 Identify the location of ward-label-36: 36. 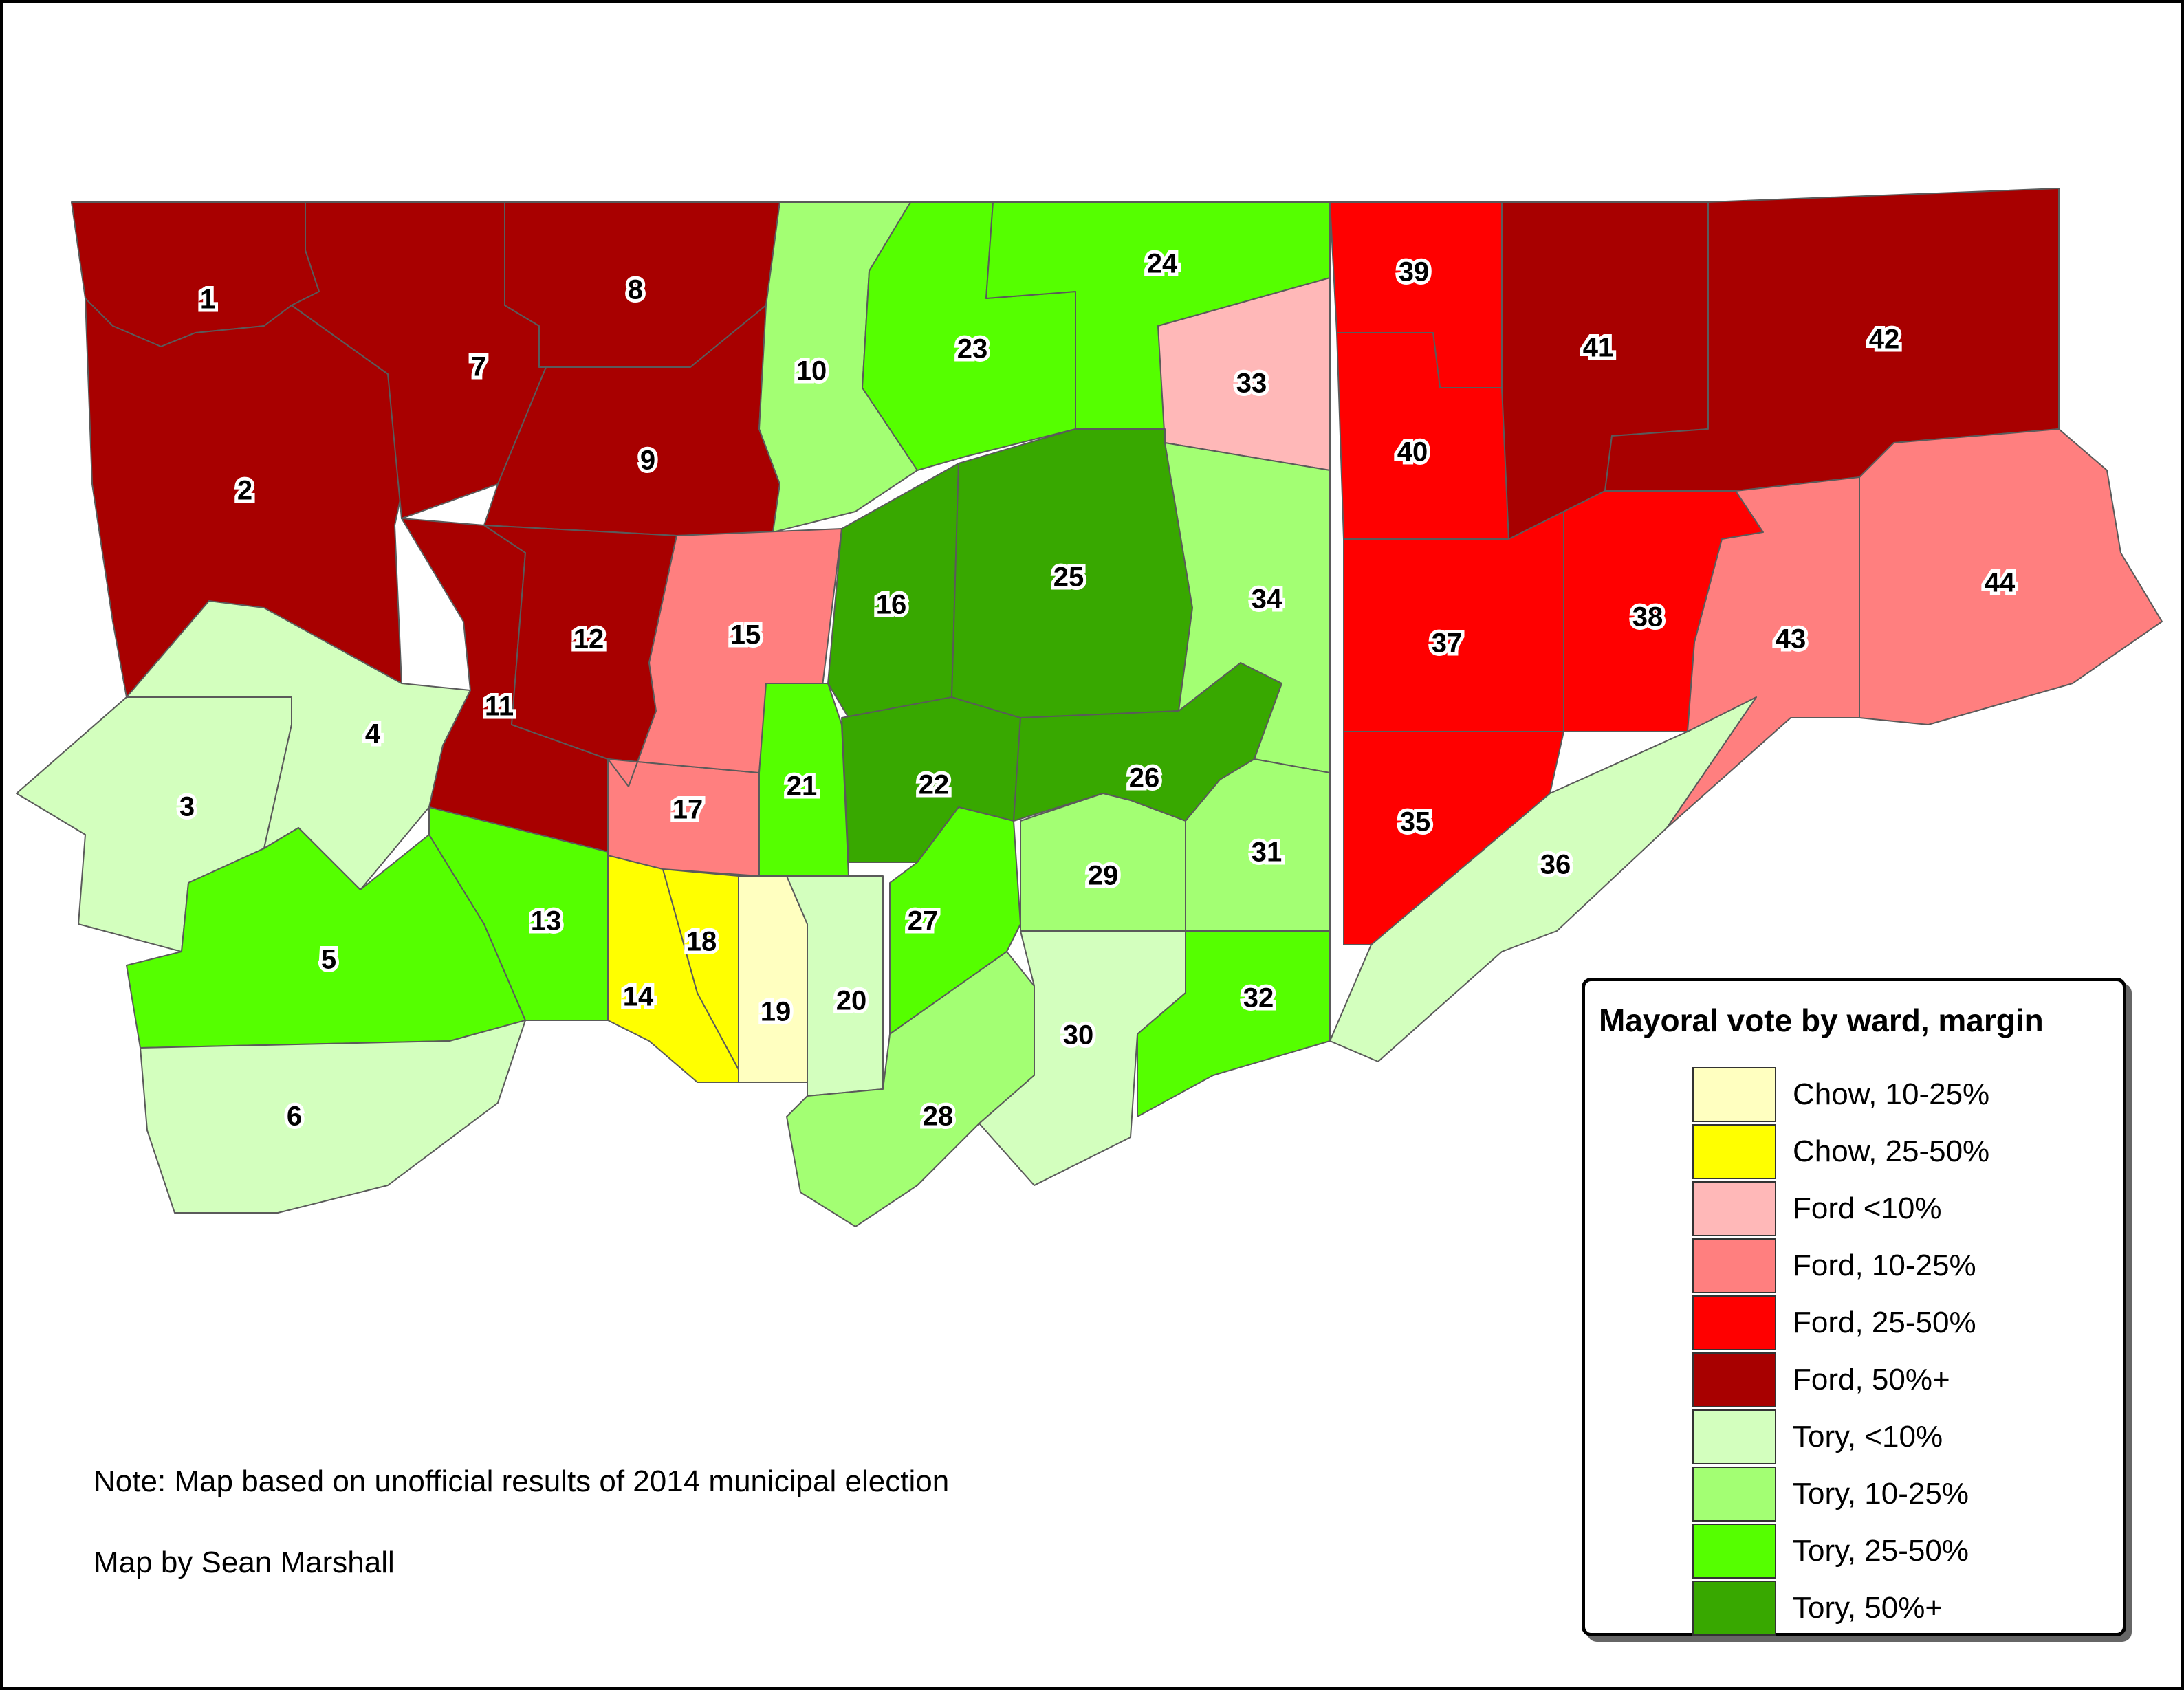
(1555, 865).